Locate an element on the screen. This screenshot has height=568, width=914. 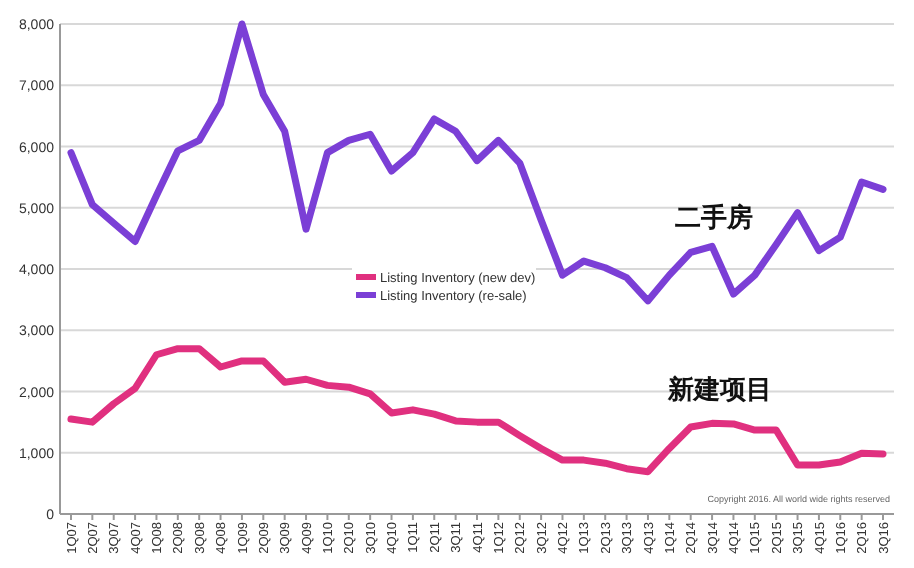
annotation: 二手房 is located at coordinates (714, 217).